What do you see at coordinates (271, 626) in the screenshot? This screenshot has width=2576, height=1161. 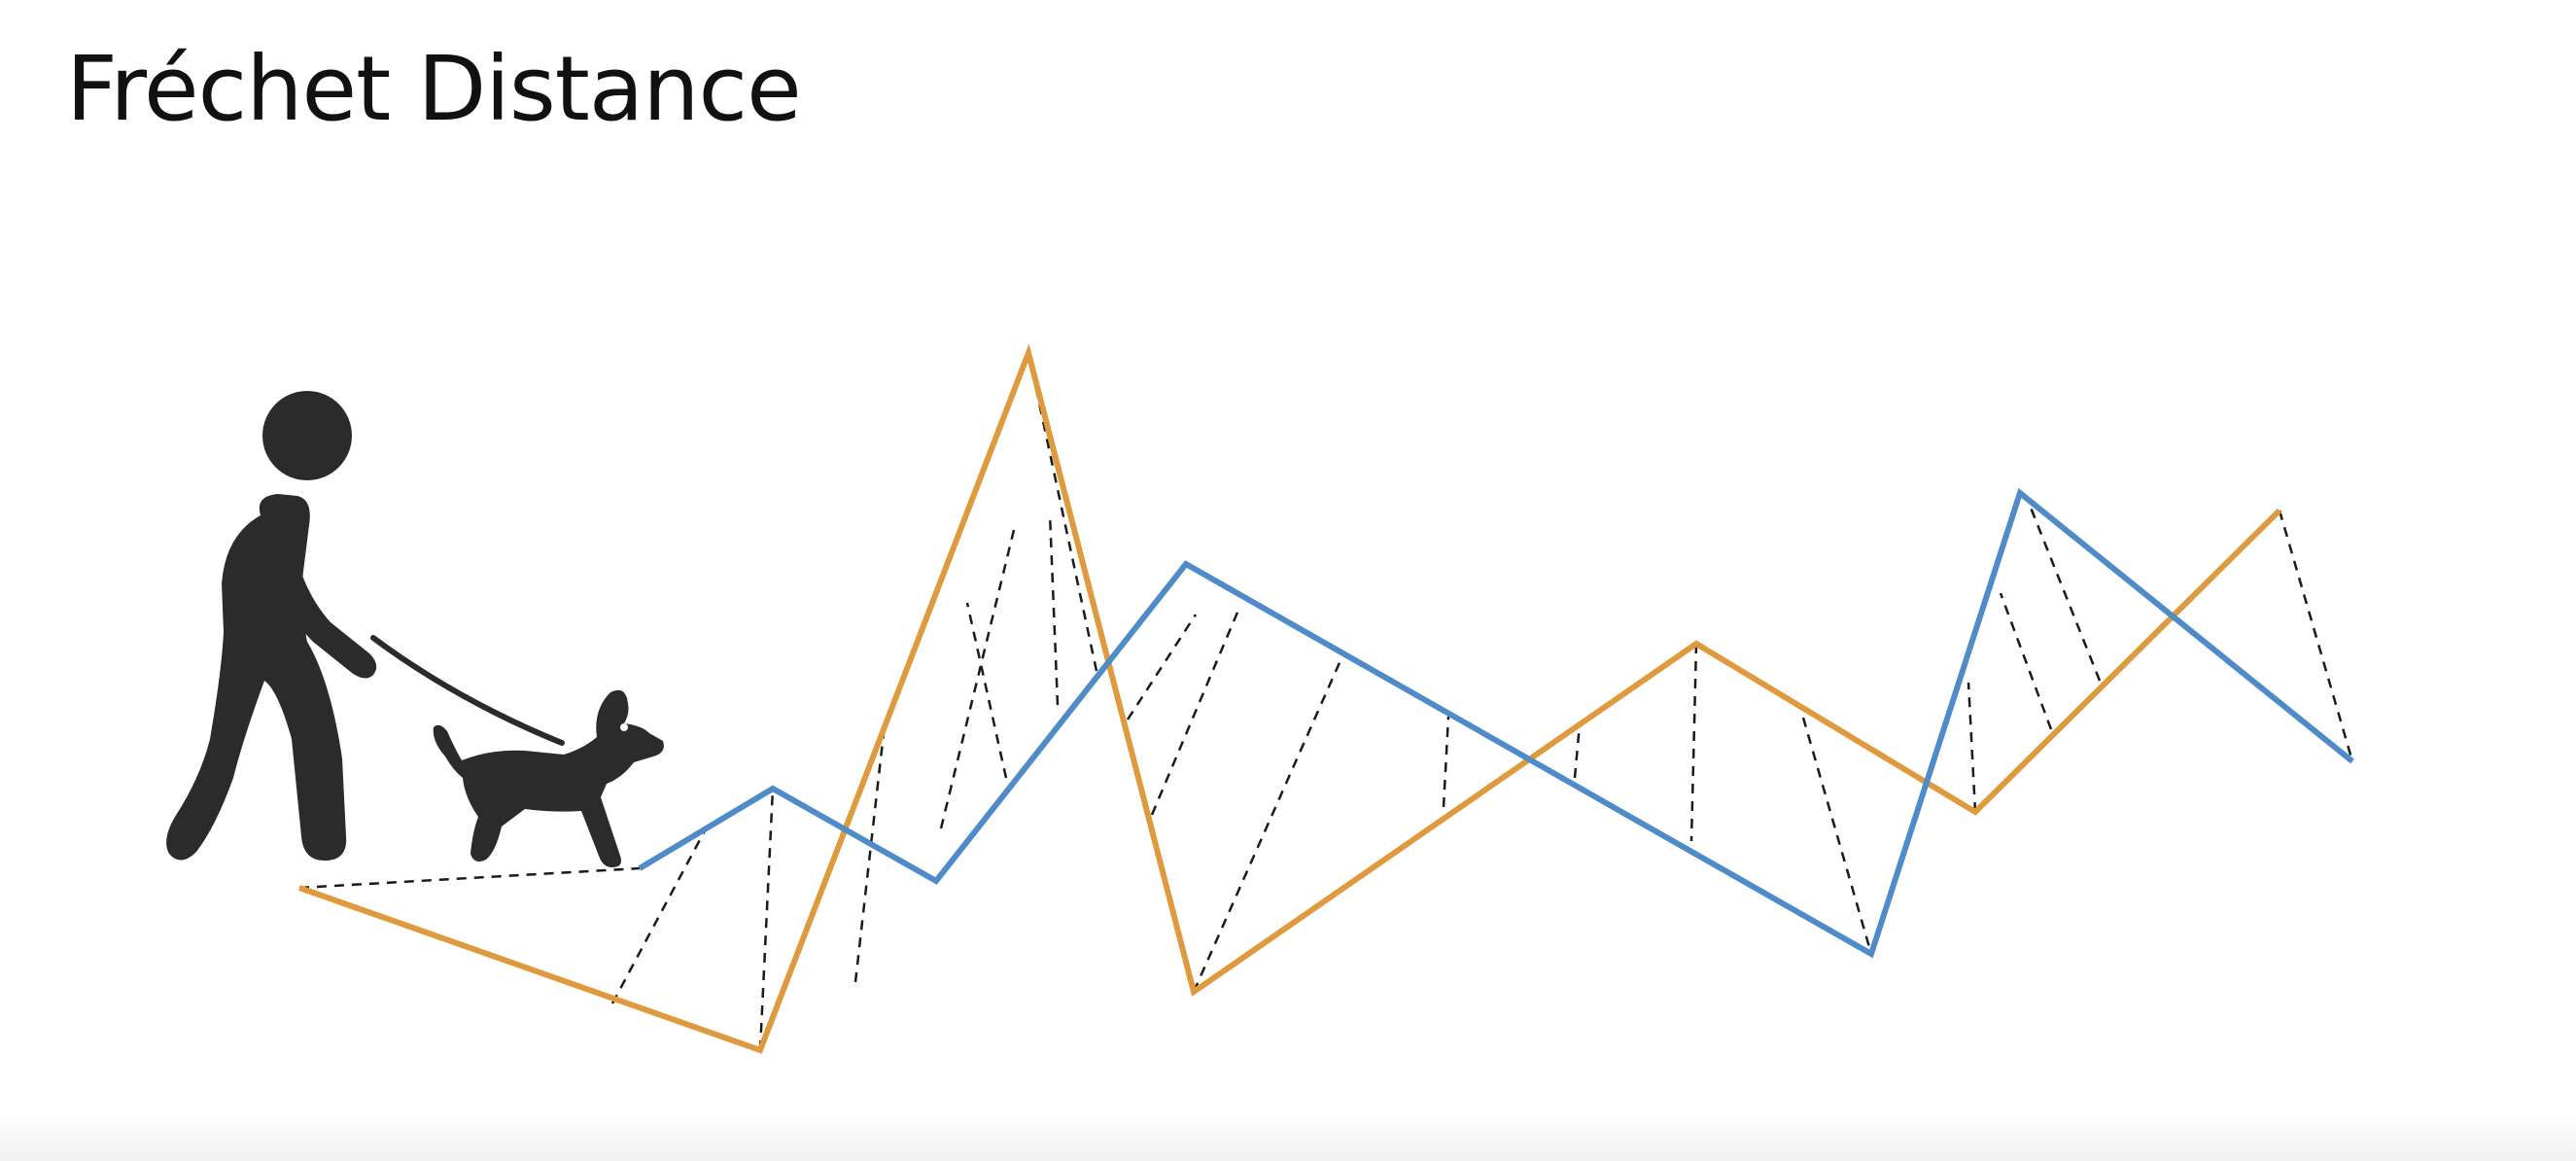 I see `person-walking-icon` at bounding box center [271, 626].